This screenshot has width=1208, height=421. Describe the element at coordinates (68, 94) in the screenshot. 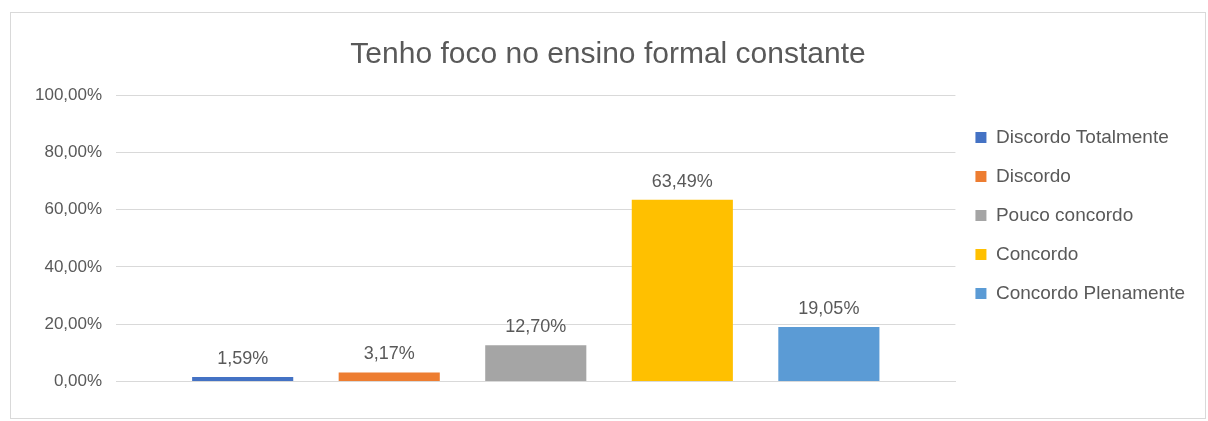

I see `y-tick-label: 100,00%` at that location.